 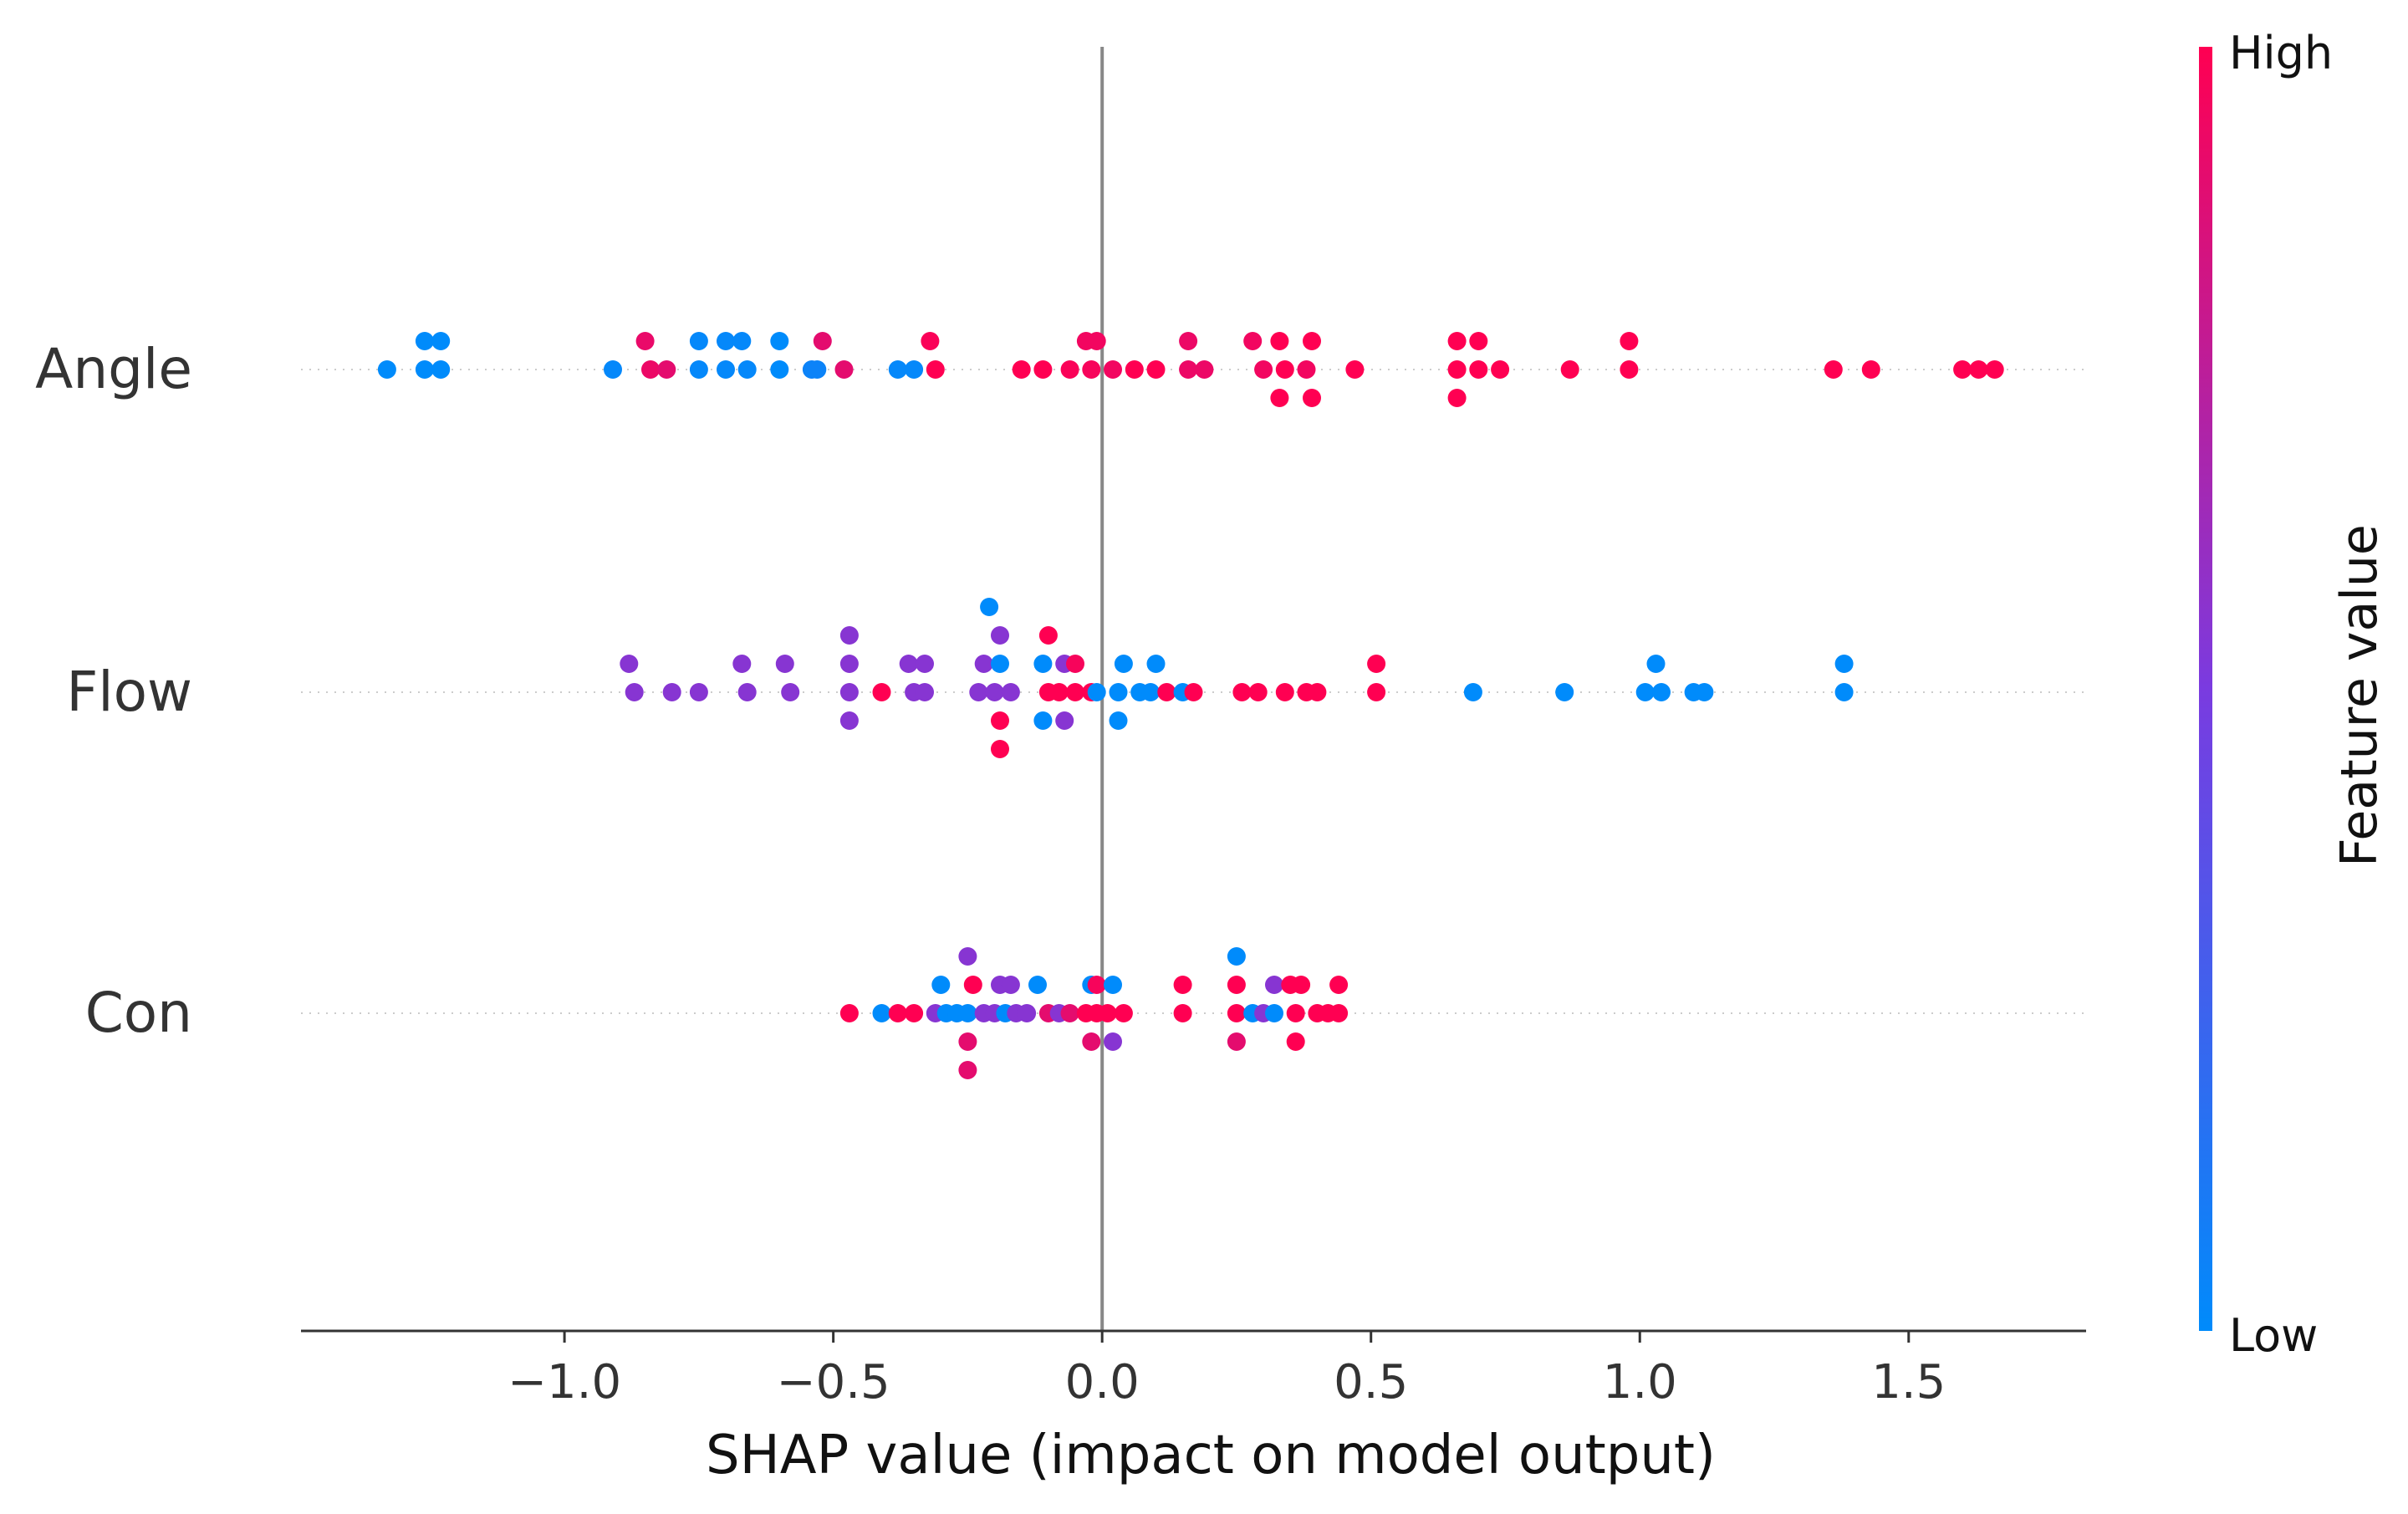 I want to click on colorbar-title: Feature value, so click(x=2359, y=695).